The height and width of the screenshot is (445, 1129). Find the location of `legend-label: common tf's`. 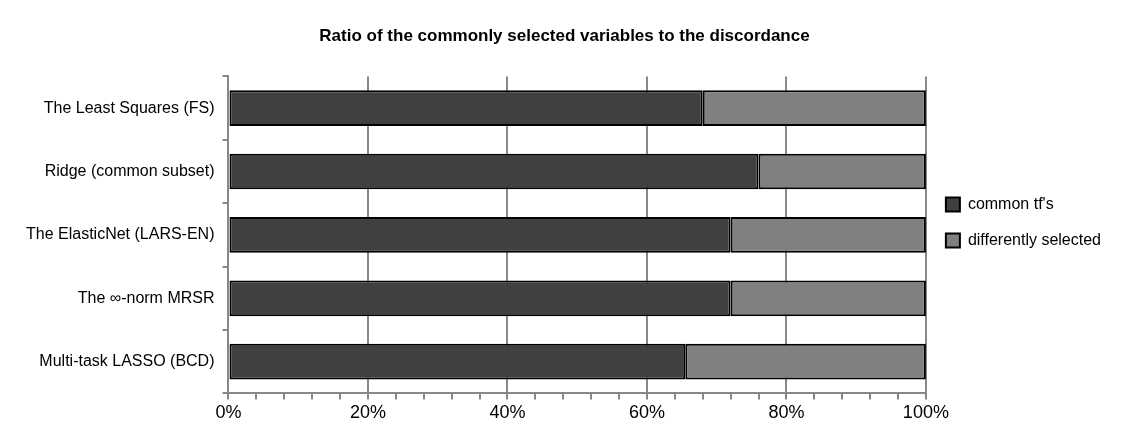

legend-label: common tf's is located at coordinates (1010, 203).